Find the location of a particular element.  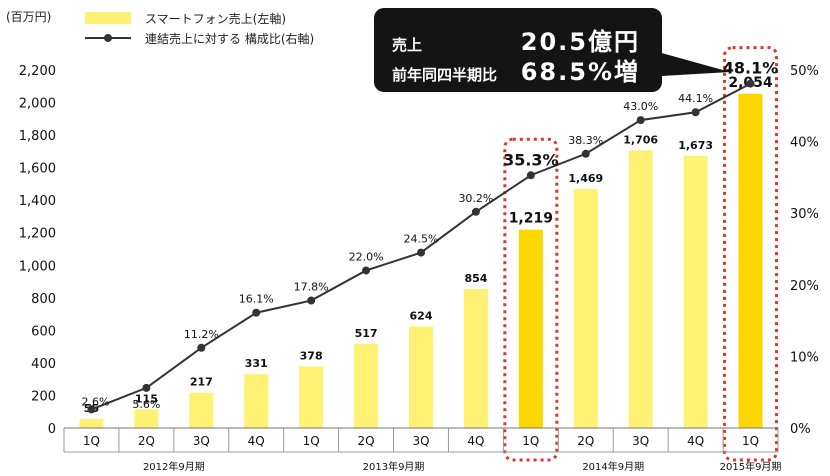

callout-row-growth: 前年同四半期比 68.5%増 is located at coordinates (516, 69).